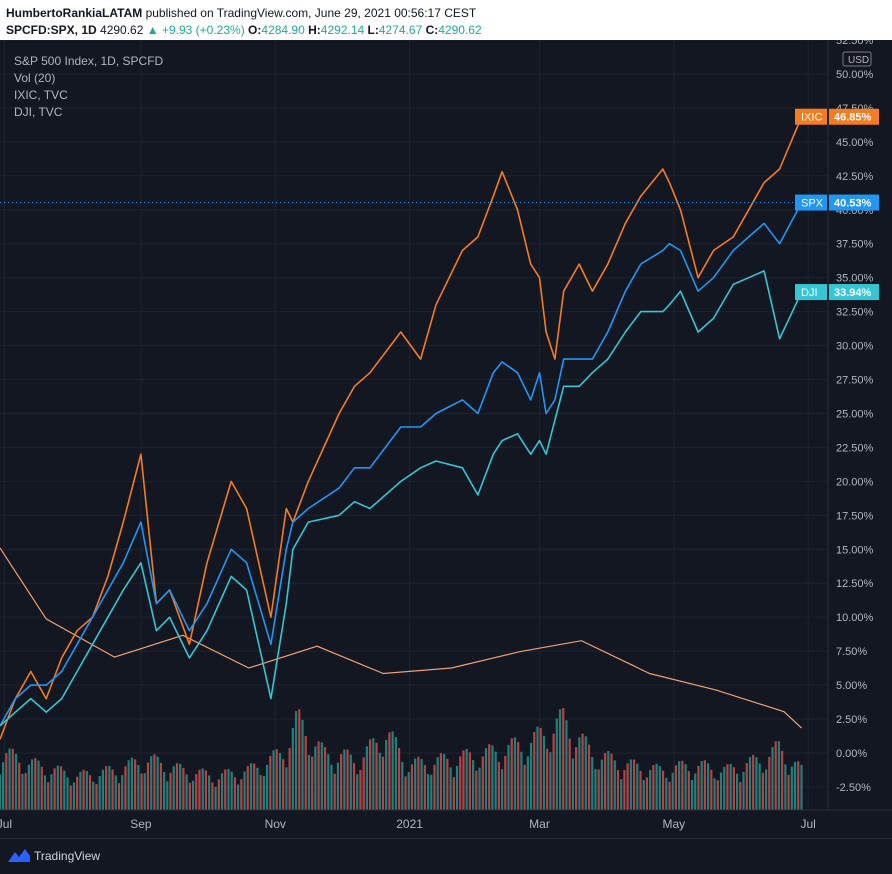  I want to click on y-tick-label: 35.00%, so click(855, 279).